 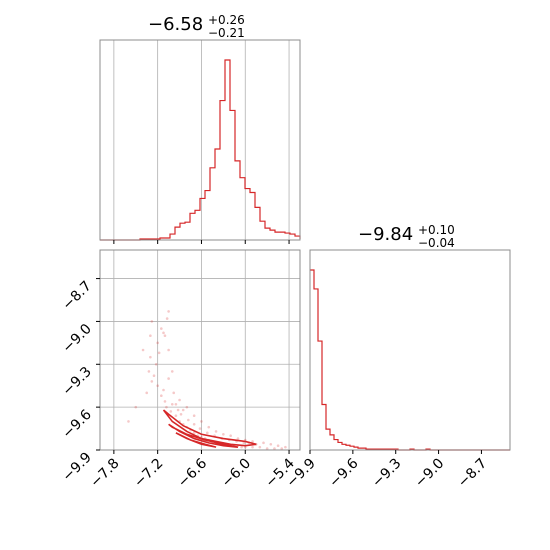 What do you see at coordinates (436, 230) in the screenshot?
I see `h2-title-plus: +0.10` at bounding box center [436, 230].